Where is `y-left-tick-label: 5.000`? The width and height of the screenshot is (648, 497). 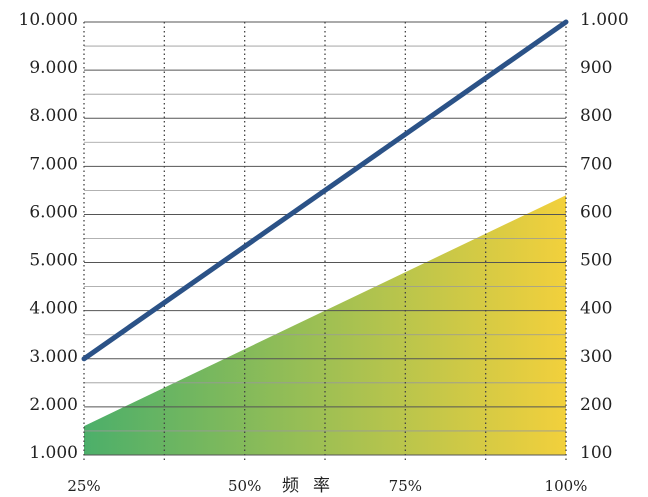 y-left-tick-label: 5.000 is located at coordinates (53, 261).